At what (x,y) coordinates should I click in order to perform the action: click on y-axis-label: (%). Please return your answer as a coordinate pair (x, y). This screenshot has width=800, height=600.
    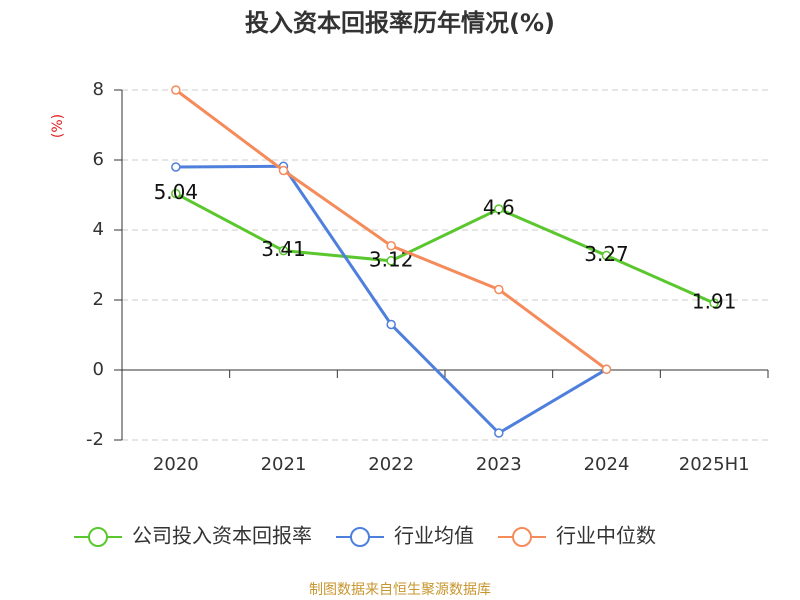
    Looking at the image, I should click on (58, 126).